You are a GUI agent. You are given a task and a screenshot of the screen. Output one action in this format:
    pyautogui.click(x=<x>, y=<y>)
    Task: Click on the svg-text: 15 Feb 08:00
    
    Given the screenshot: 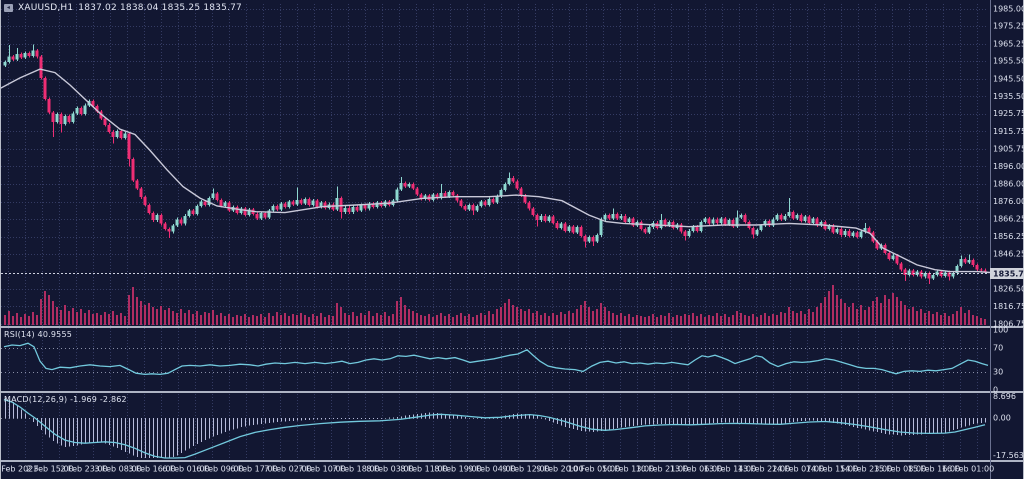 What is the action you would take?
    pyautogui.click(x=900, y=469)
    